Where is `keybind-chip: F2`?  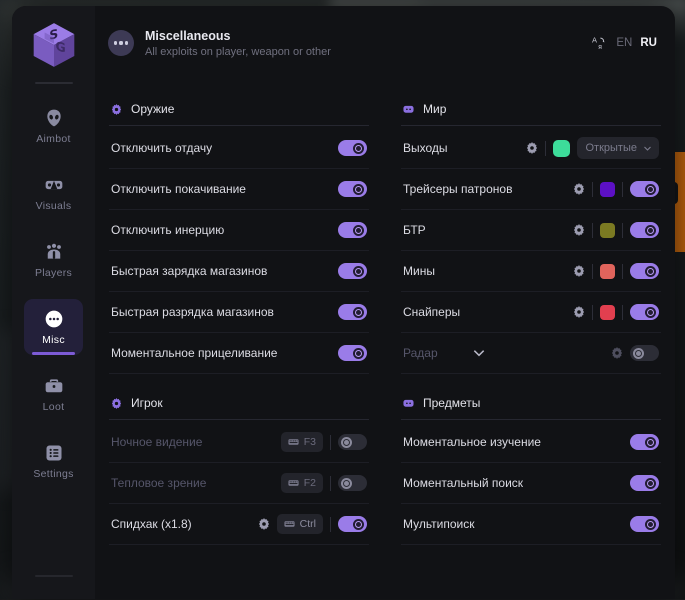
keybind-chip: F2 is located at coordinates (301, 483).